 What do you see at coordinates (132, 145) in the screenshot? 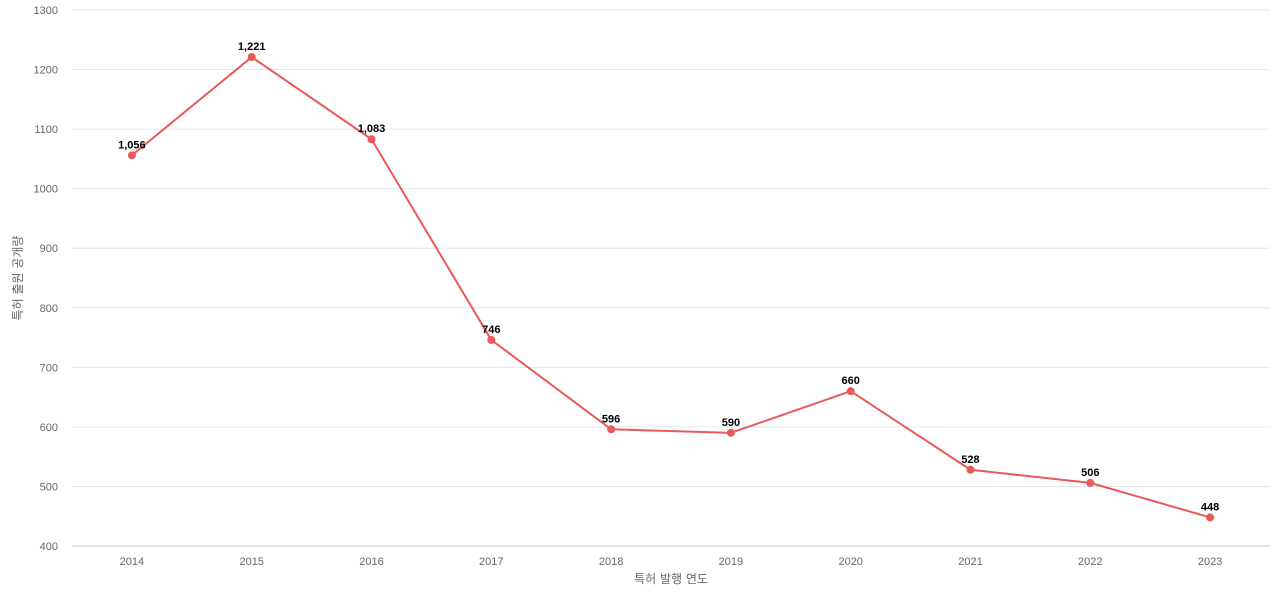
I see `data-label: 1,056` at bounding box center [132, 145].